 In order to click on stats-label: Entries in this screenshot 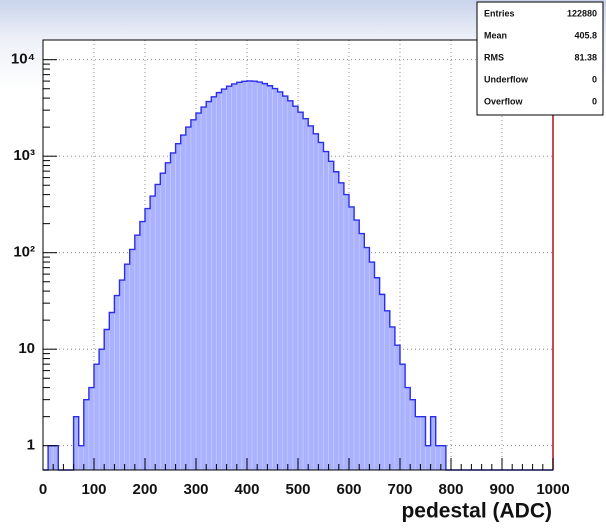, I will do `click(499, 13)`.